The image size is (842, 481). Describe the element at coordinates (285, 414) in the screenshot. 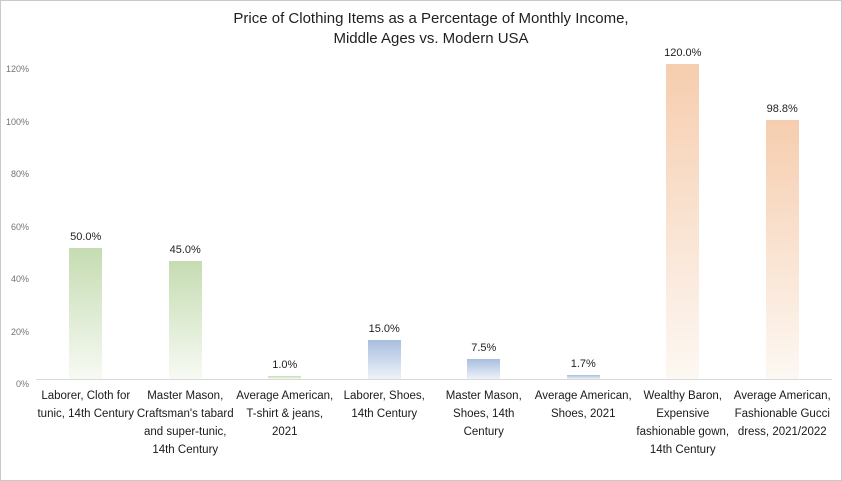

I see `x-axis-category-label: Average American, T-shirt & jeans, 2021` at that location.